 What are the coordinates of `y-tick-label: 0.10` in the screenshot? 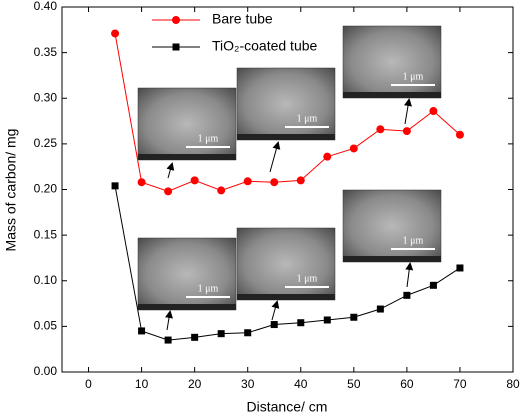 It's located at (46, 280).